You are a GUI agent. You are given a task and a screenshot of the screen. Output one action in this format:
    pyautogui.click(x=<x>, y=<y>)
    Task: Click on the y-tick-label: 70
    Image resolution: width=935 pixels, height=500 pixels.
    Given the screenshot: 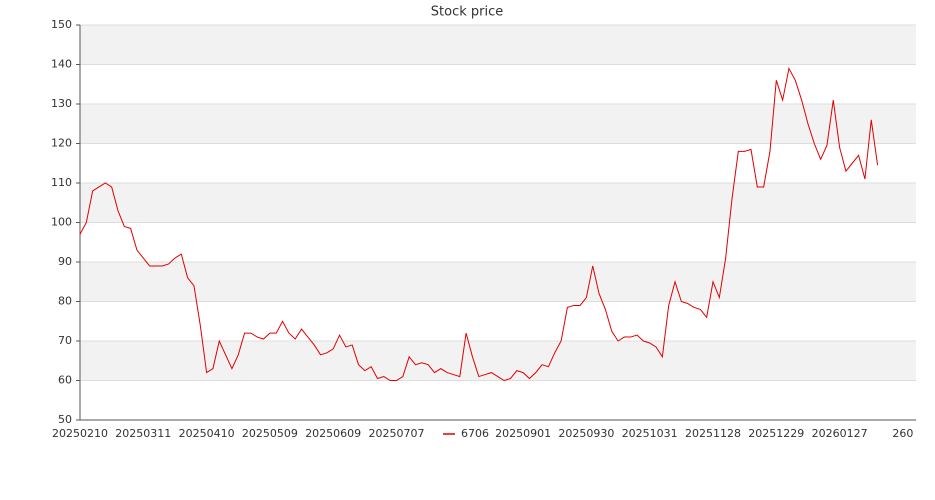 What is the action you would take?
    pyautogui.click(x=65, y=340)
    